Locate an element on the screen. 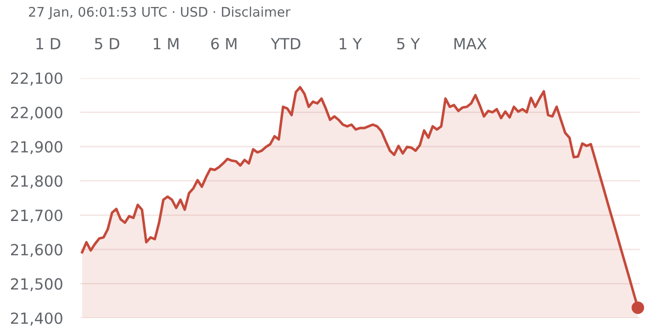 The image size is (650, 334). y-tick-label: 22,100 is located at coordinates (36, 79).